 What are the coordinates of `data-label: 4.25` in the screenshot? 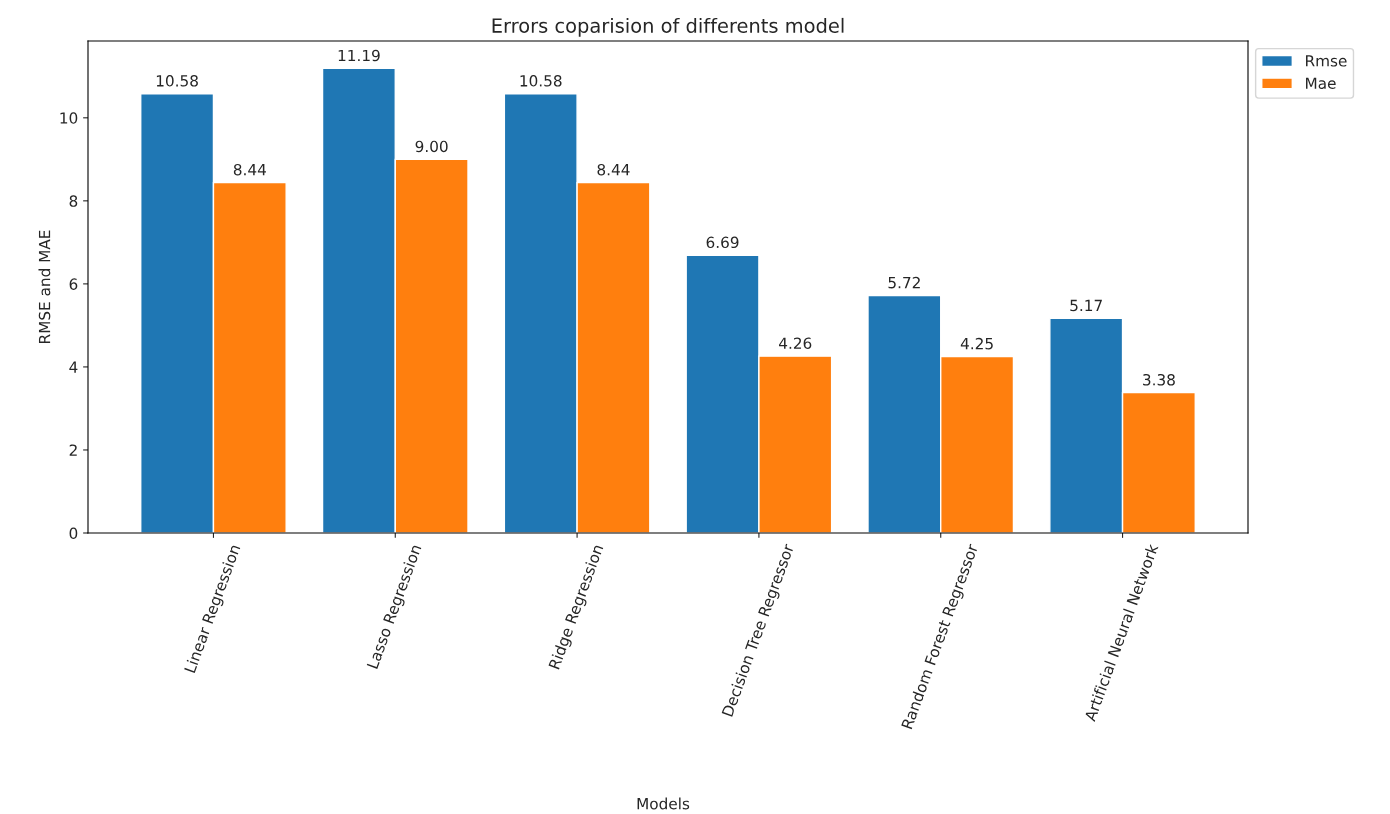 It's located at (976, 343).